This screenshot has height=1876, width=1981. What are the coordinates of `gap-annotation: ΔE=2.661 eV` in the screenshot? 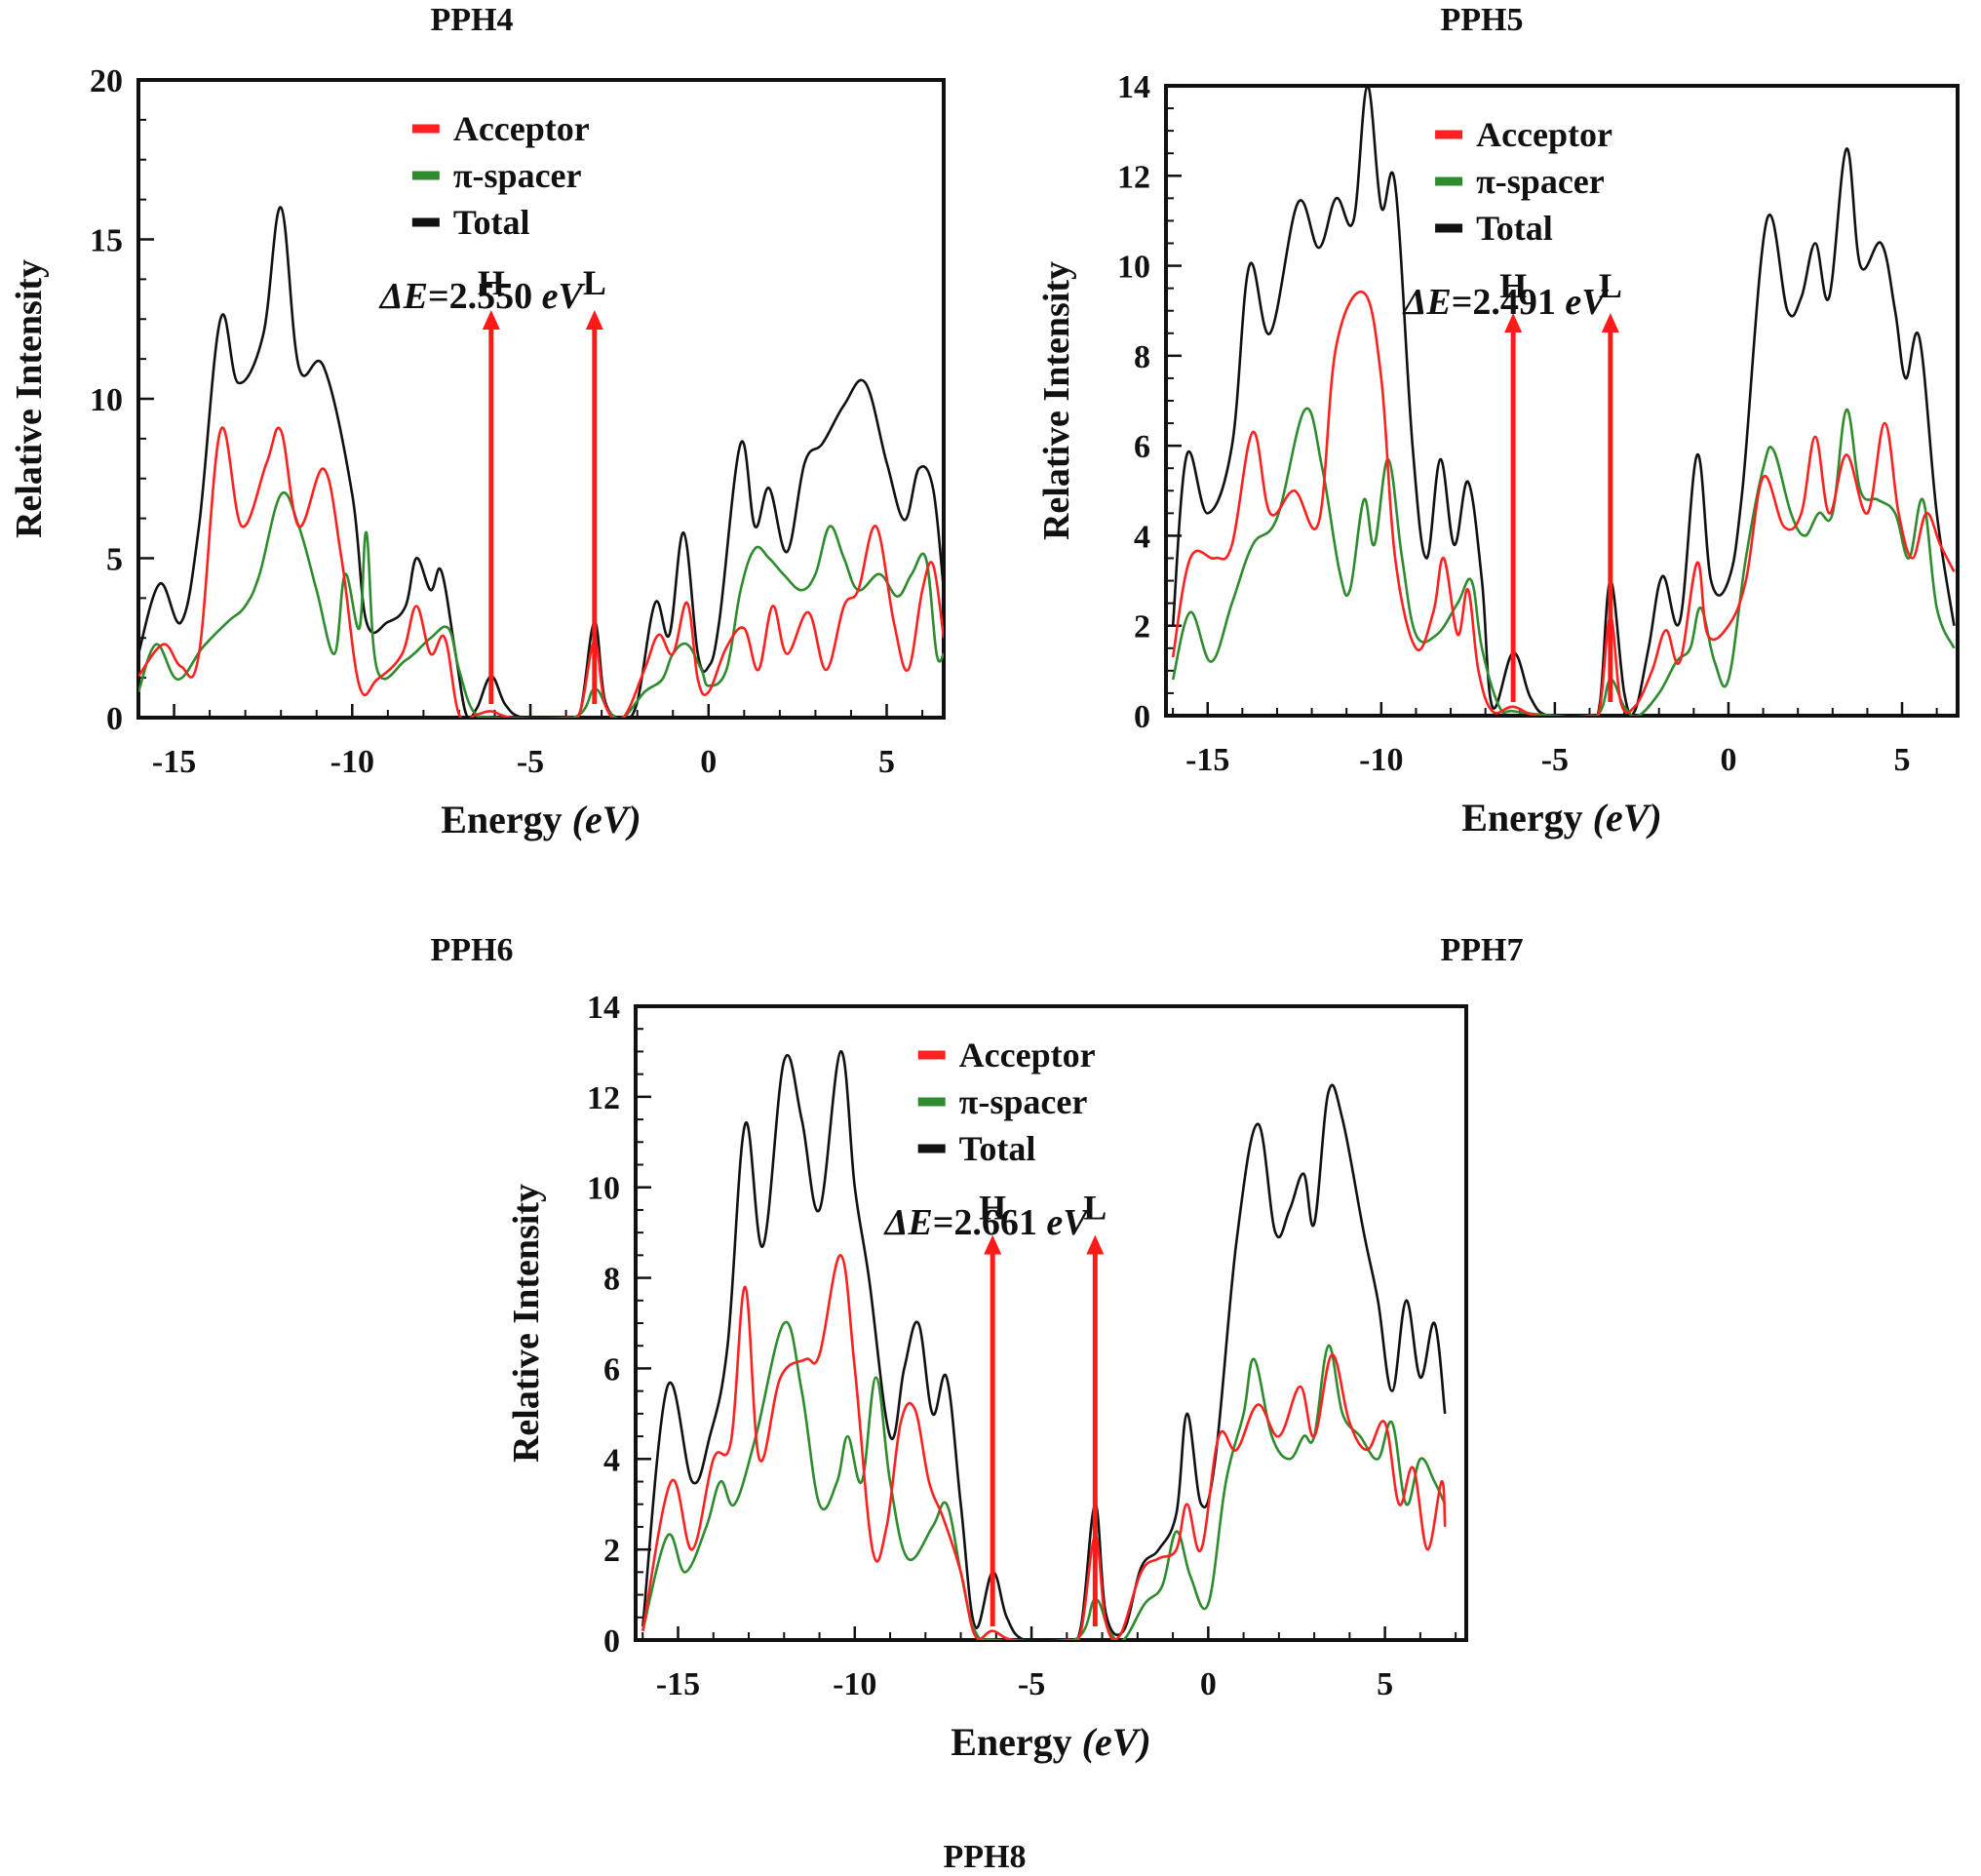 It's located at (987, 1222).